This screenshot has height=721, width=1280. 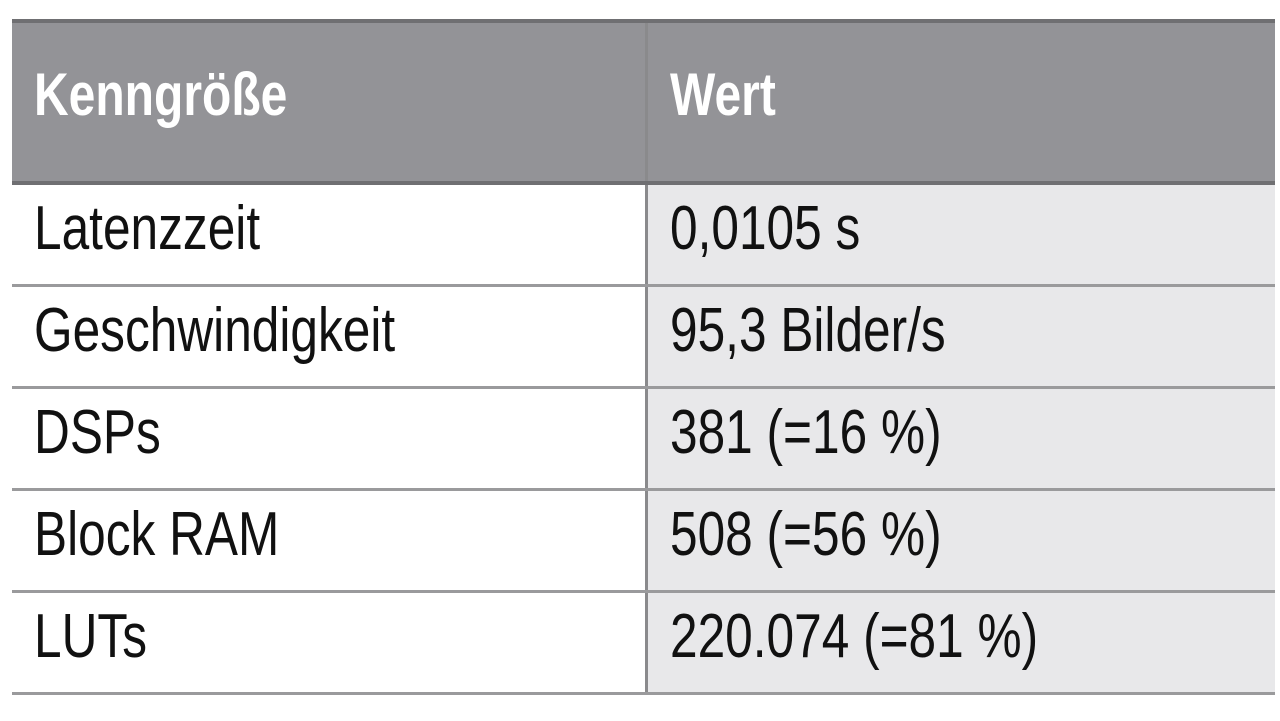 I want to click on value-text: 508 (=56 %), so click(x=806, y=534).